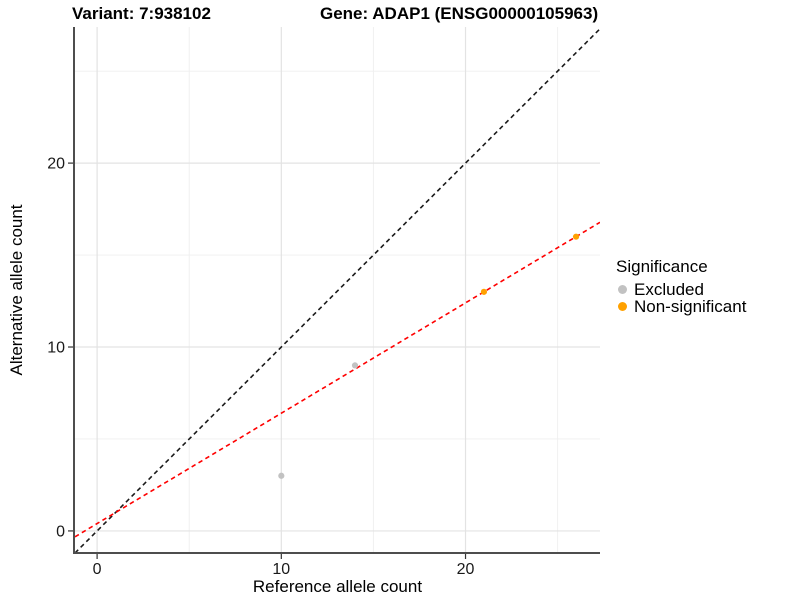  What do you see at coordinates (141, 13) in the screenshot?
I see `variant-title: Variant: 7:938102` at bounding box center [141, 13].